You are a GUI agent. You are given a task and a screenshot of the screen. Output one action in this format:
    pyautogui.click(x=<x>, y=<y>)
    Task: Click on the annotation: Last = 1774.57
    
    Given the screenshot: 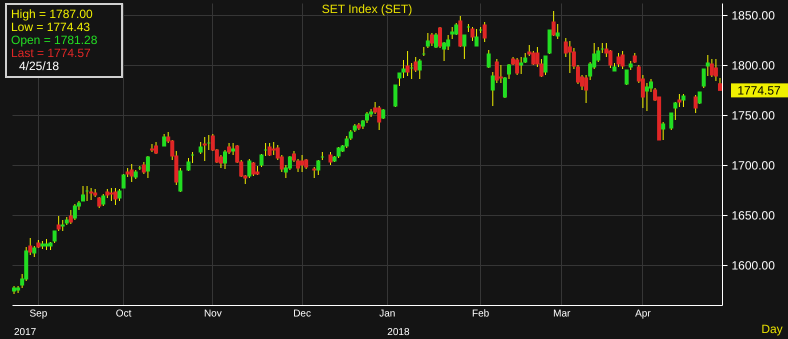 What is the action you would take?
    pyautogui.click(x=51, y=53)
    